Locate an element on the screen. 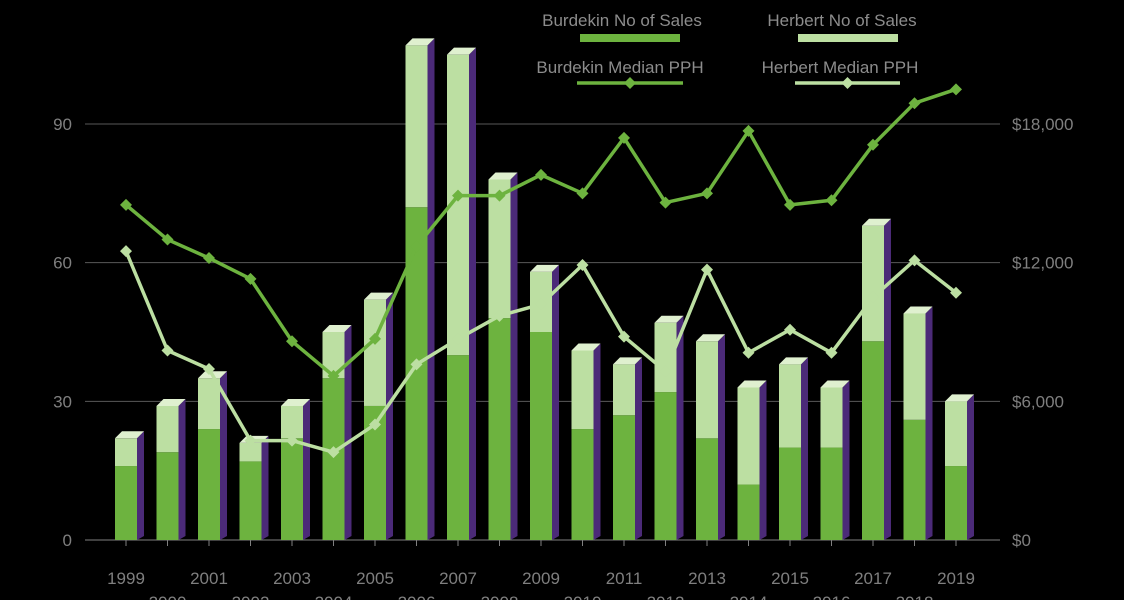 The height and width of the screenshot is (600, 1124). legend-swatch is located at coordinates (848, 38).